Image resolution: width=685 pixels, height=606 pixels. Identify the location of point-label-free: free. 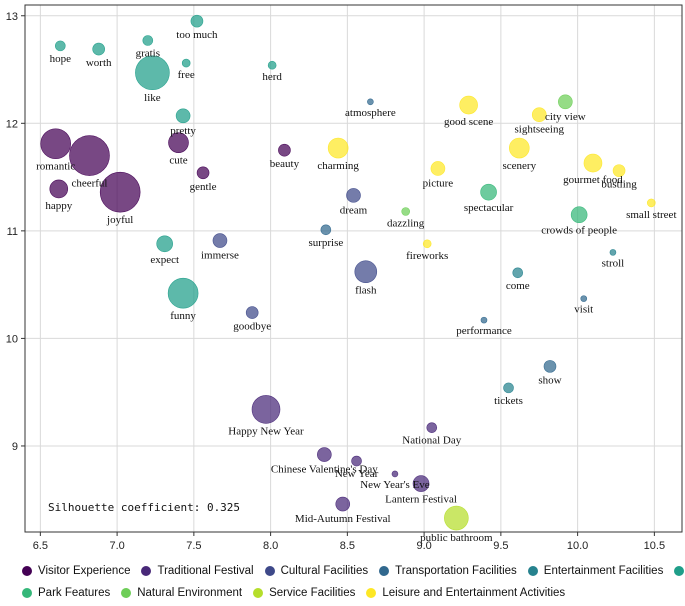
(186, 75).